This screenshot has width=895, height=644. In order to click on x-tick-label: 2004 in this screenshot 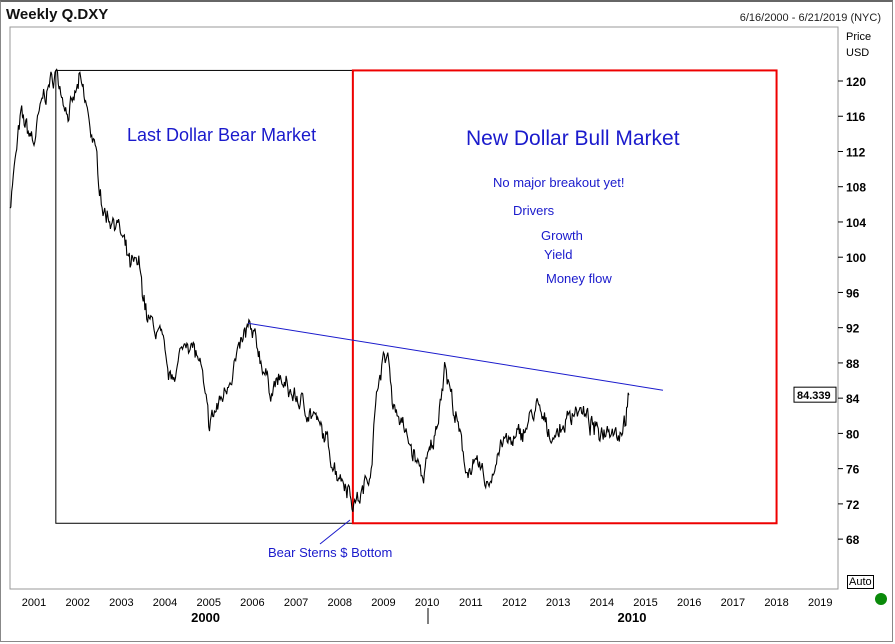, I will do `click(165, 603)`.